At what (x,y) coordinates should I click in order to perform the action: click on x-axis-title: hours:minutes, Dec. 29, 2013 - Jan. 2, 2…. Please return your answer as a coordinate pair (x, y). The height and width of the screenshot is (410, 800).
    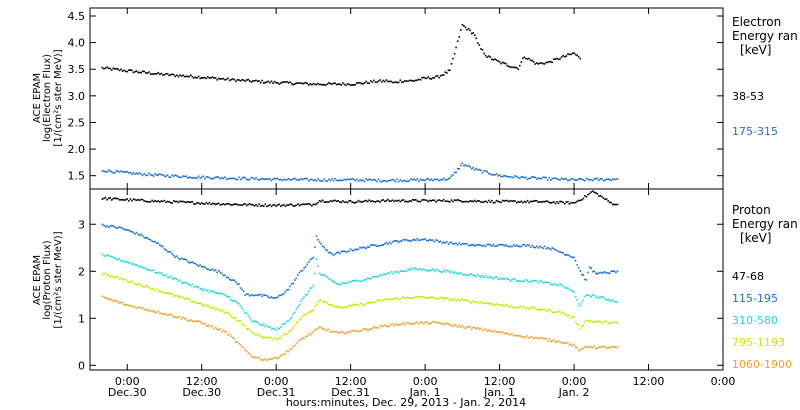
    Looking at the image, I should click on (406, 402).